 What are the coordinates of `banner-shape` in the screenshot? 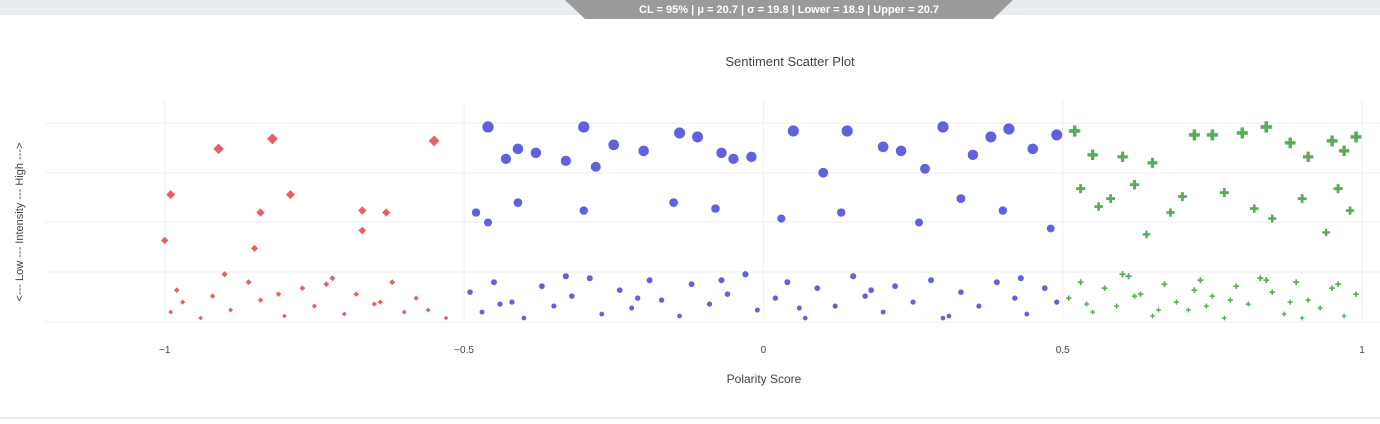 It's located at (789, 9).